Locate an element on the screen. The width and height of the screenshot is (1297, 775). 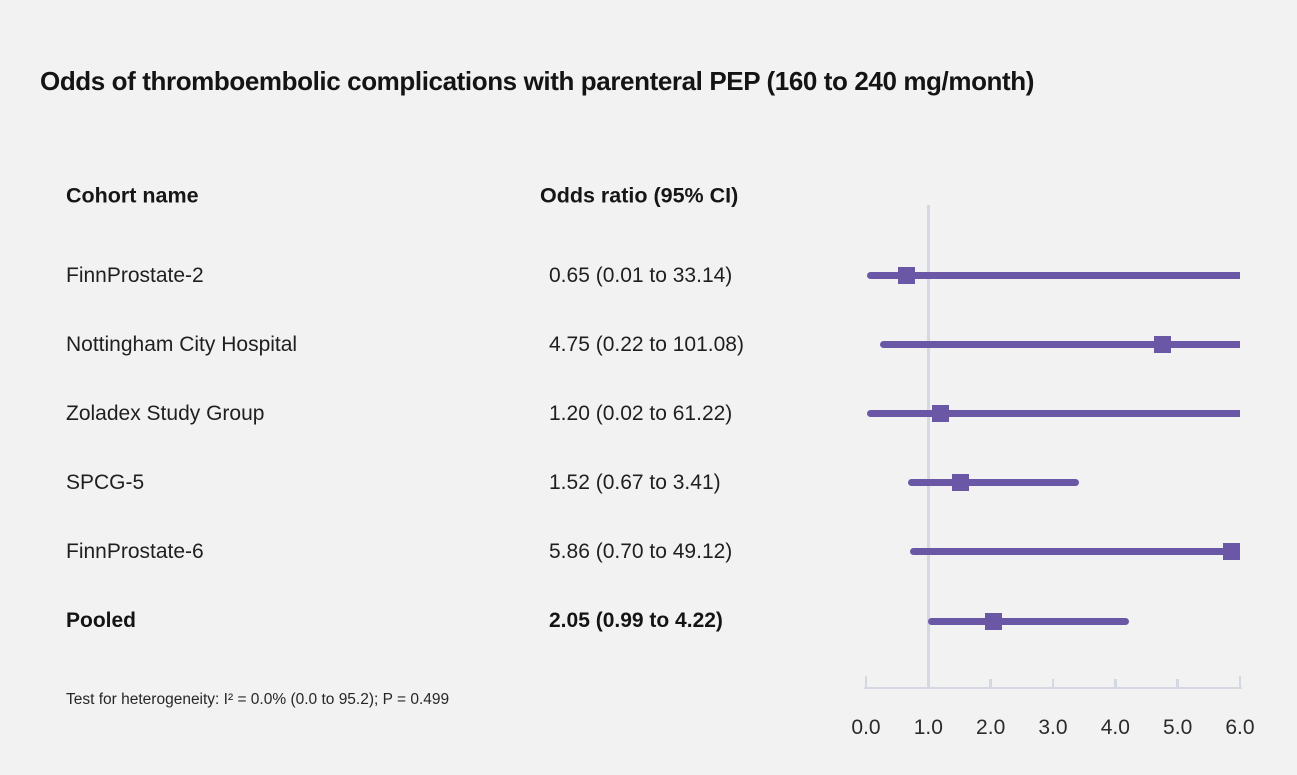
reference-line is located at coordinates (928, 447).